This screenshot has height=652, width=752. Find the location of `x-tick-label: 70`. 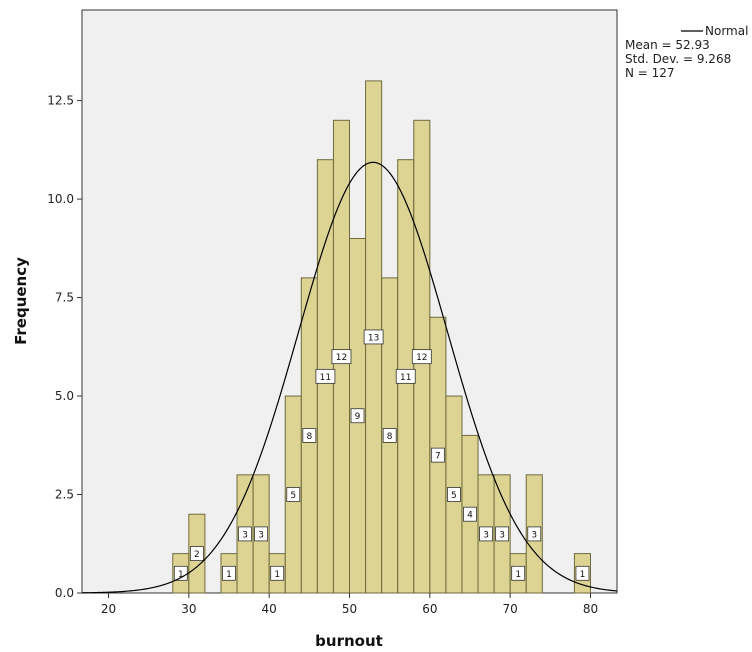

x-tick-label: 70 is located at coordinates (510, 609).